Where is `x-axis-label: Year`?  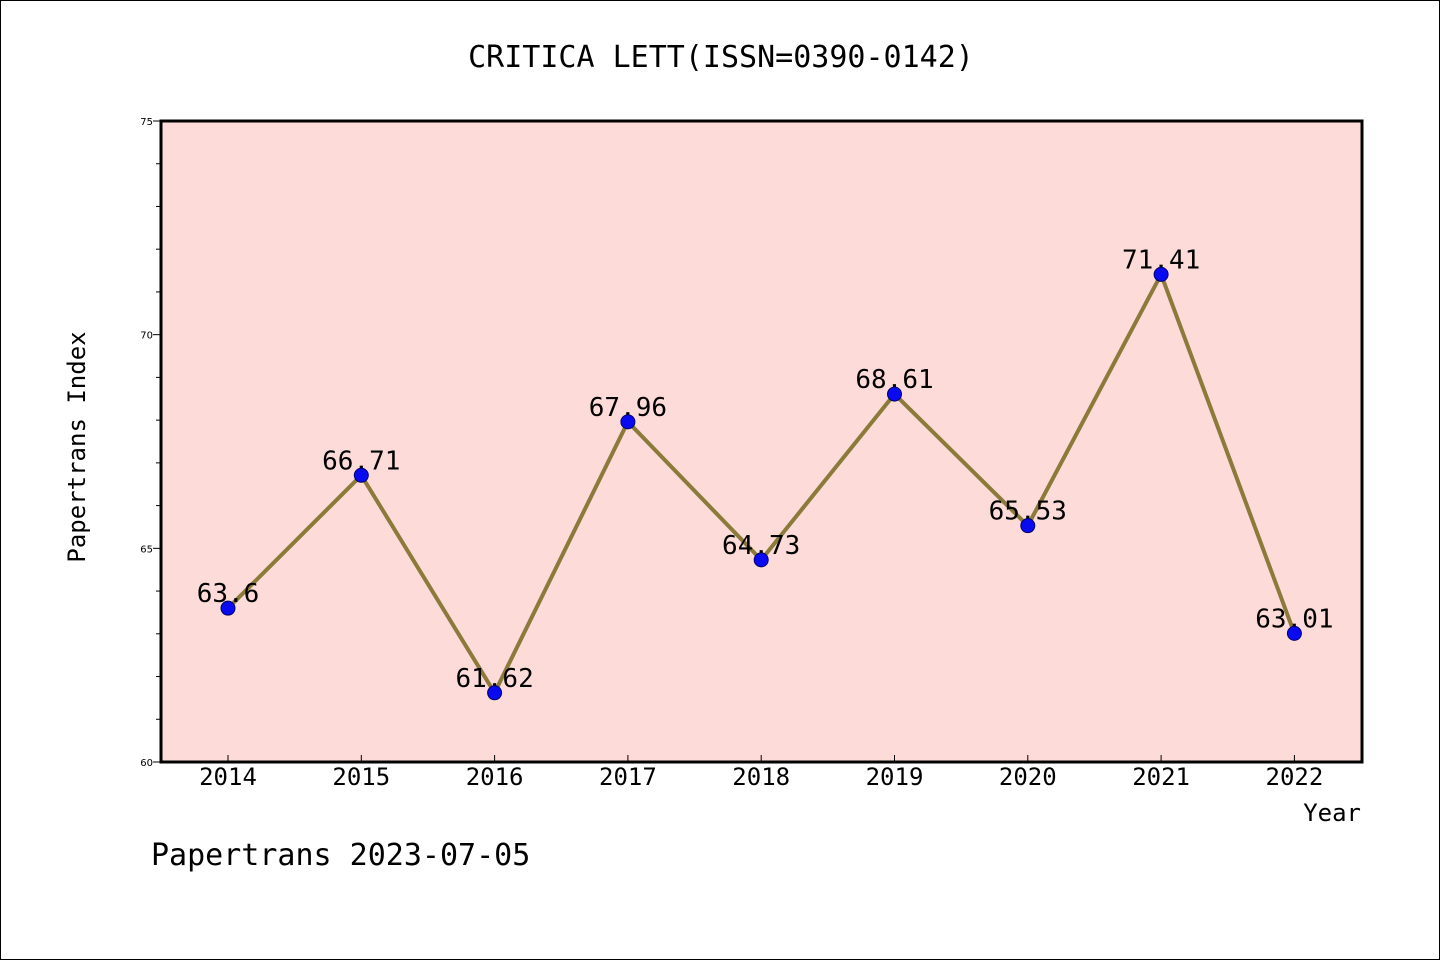 x-axis-label: Year is located at coordinates (1332, 813).